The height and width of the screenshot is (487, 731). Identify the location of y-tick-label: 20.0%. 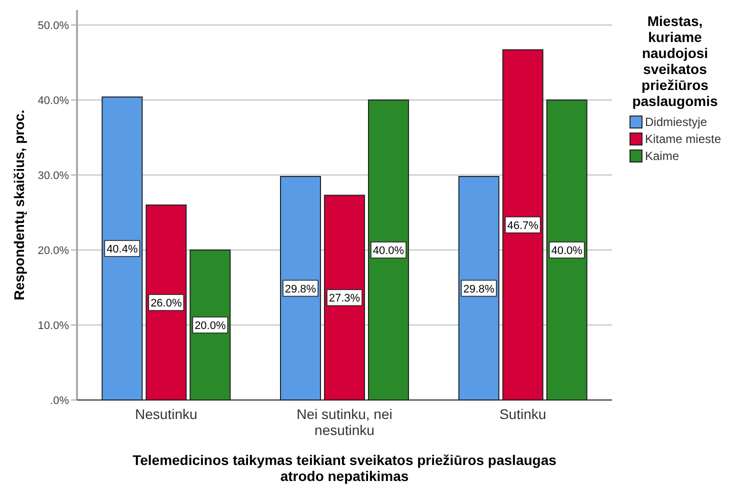
(54, 251).